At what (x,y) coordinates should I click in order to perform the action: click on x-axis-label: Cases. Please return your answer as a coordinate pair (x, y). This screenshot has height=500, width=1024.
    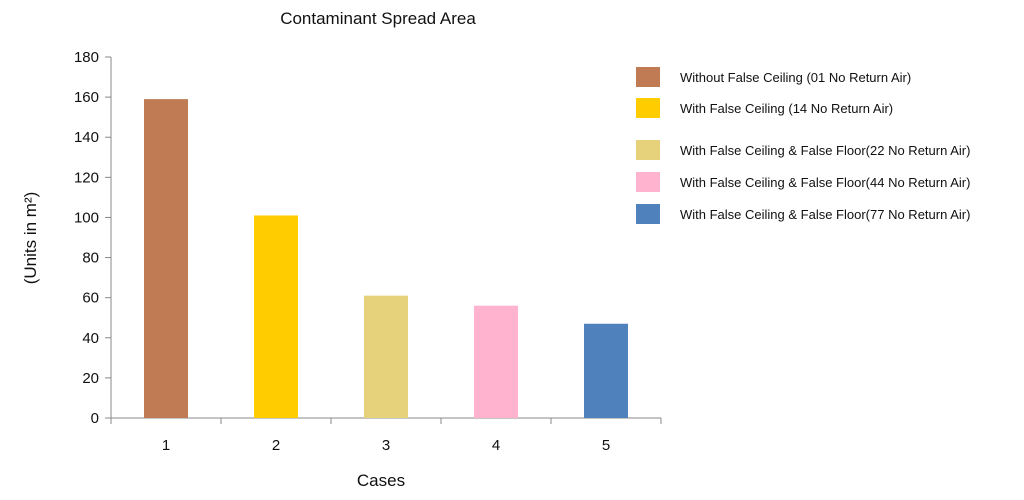
    Looking at the image, I should click on (381, 480).